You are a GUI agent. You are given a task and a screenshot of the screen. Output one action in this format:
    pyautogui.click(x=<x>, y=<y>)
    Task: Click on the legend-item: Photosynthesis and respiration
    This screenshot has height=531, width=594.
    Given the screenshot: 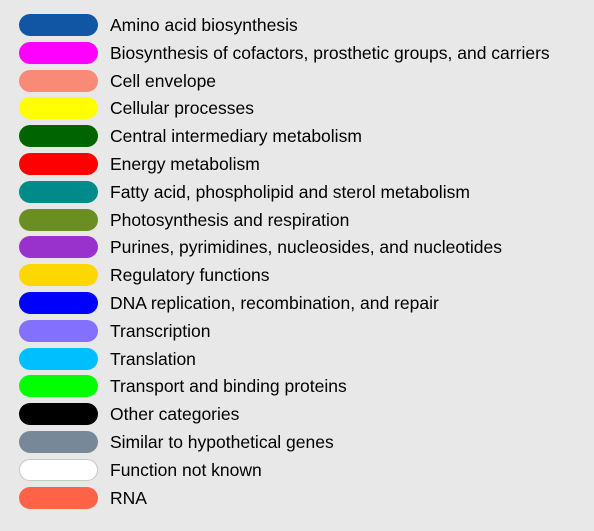 What is the action you would take?
    pyautogui.click(x=297, y=220)
    